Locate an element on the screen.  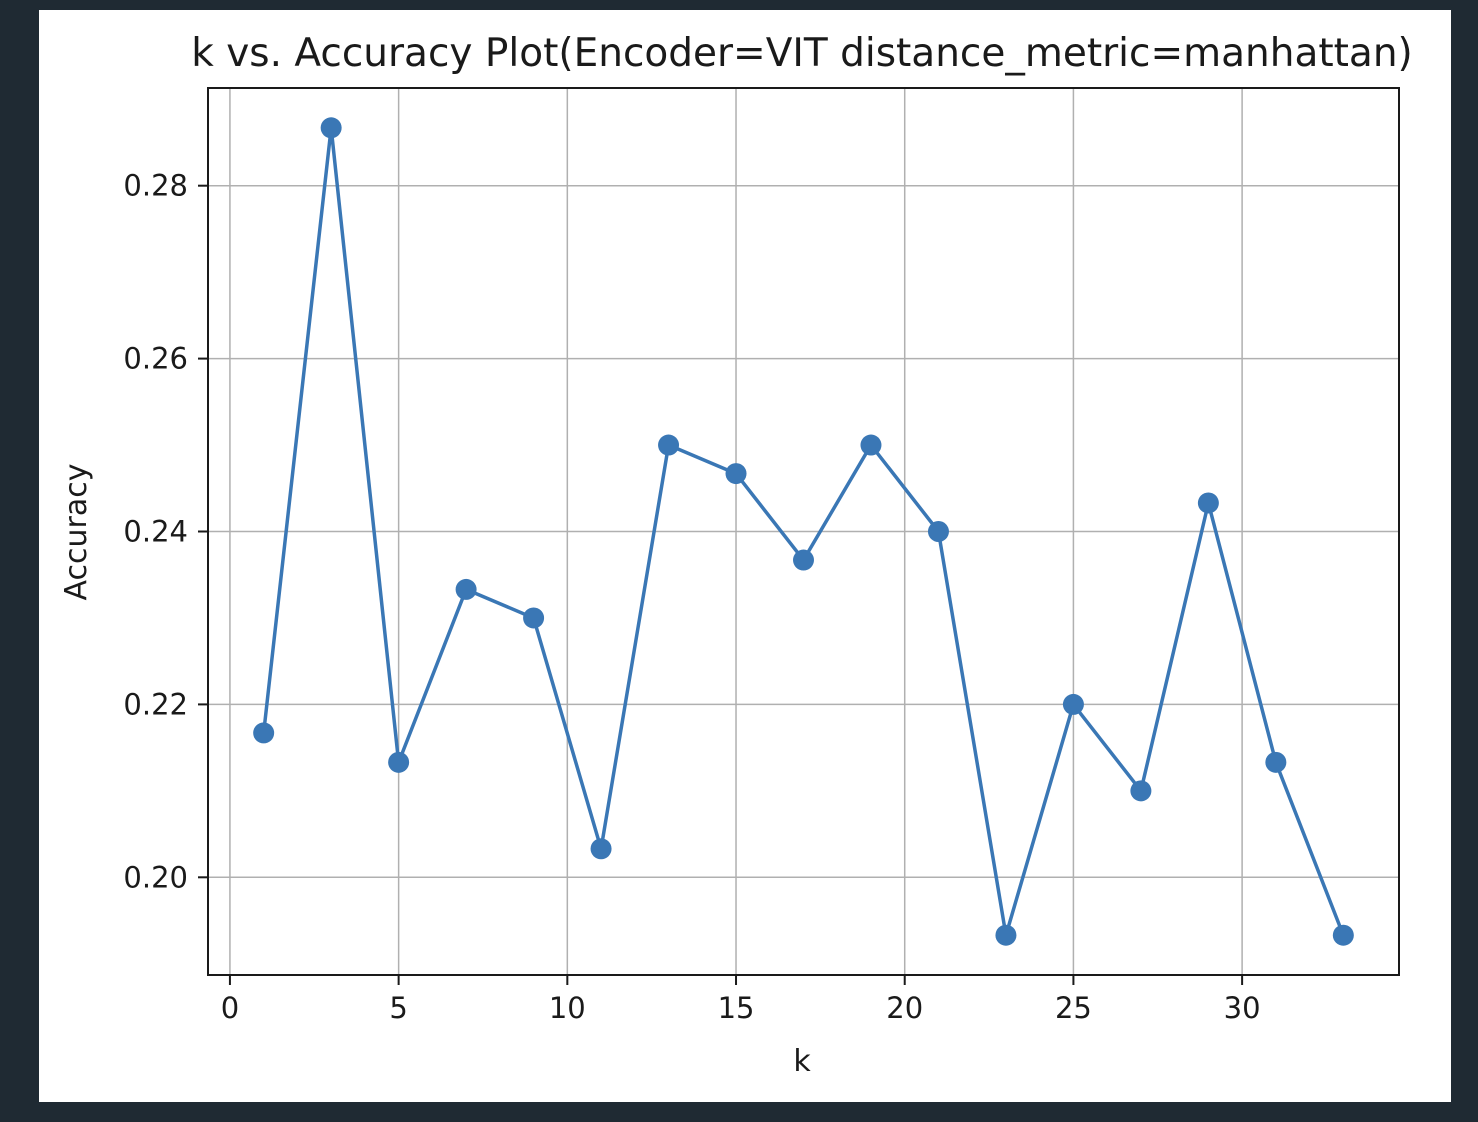
x-tick-label: 15 is located at coordinates (736, 1008).